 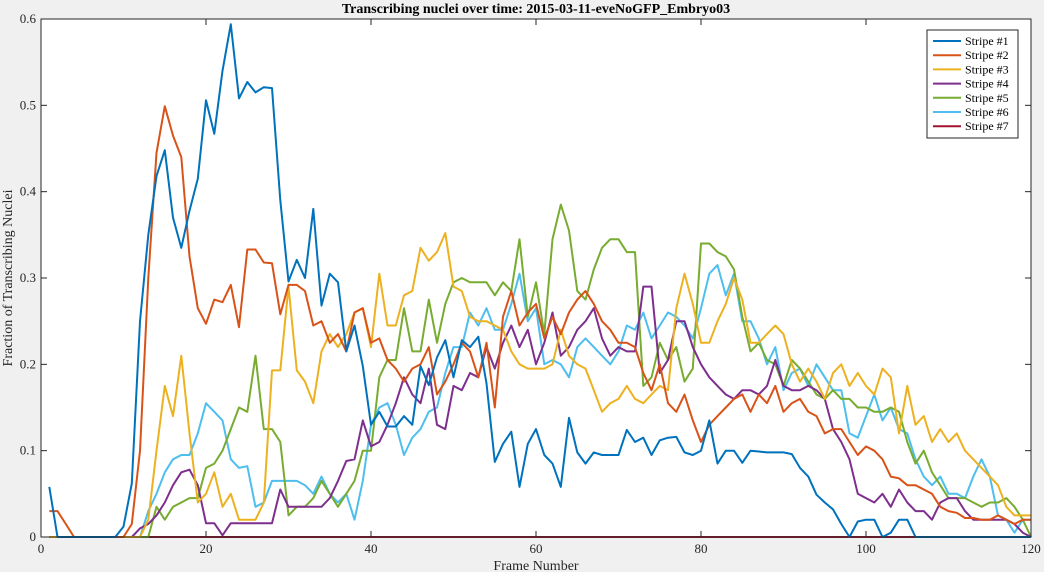 I want to click on x-tick-label: 100, so click(x=866, y=548).